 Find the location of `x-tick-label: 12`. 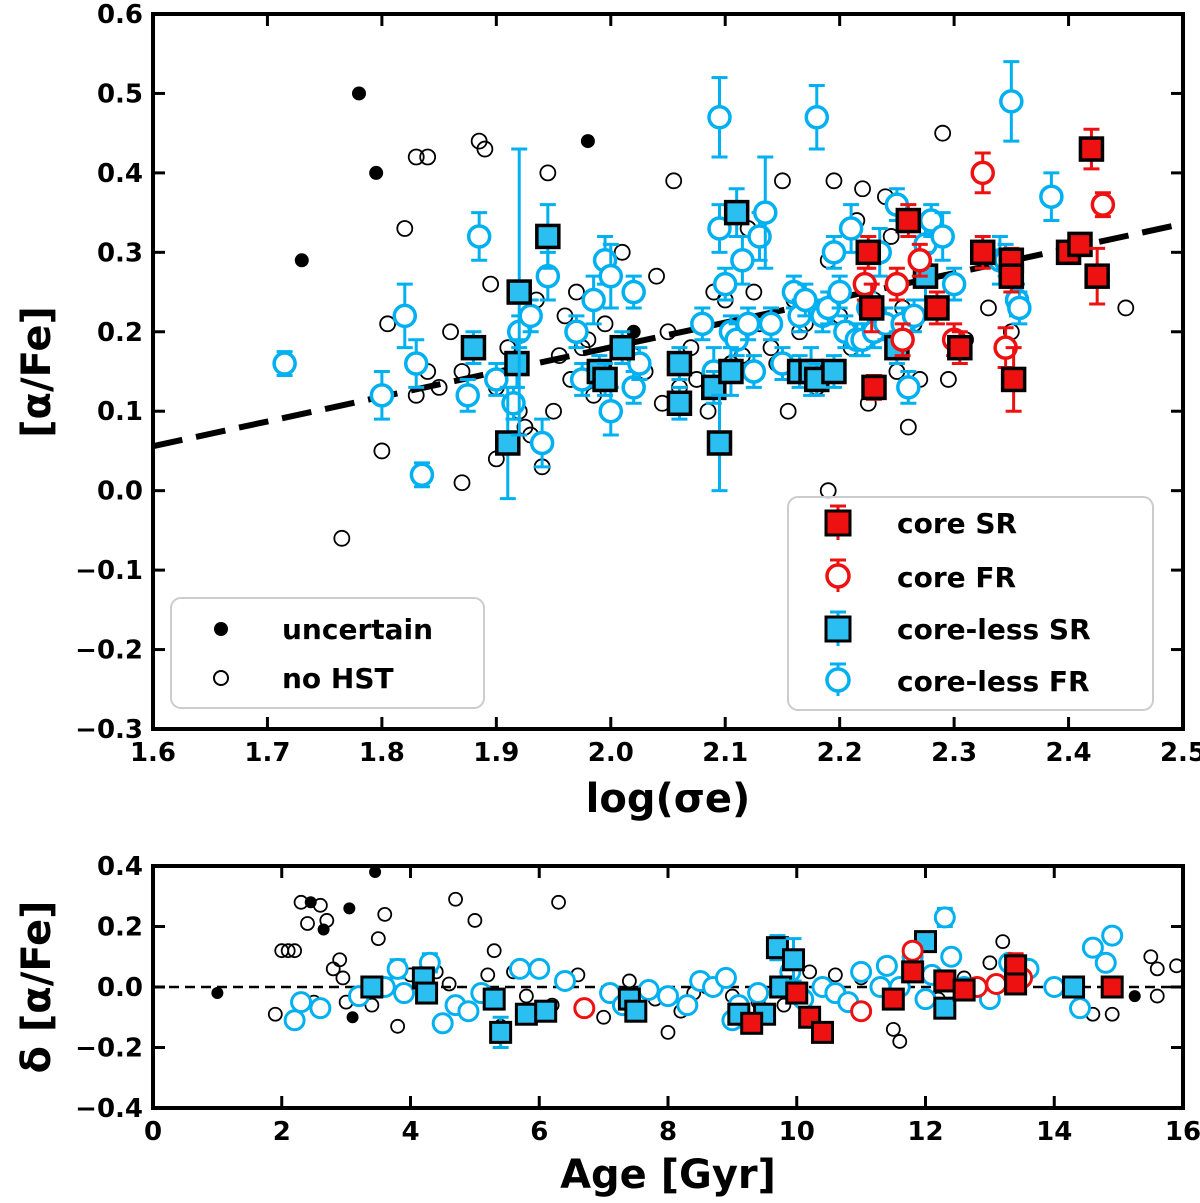

x-tick-label: 12 is located at coordinates (925, 1132).